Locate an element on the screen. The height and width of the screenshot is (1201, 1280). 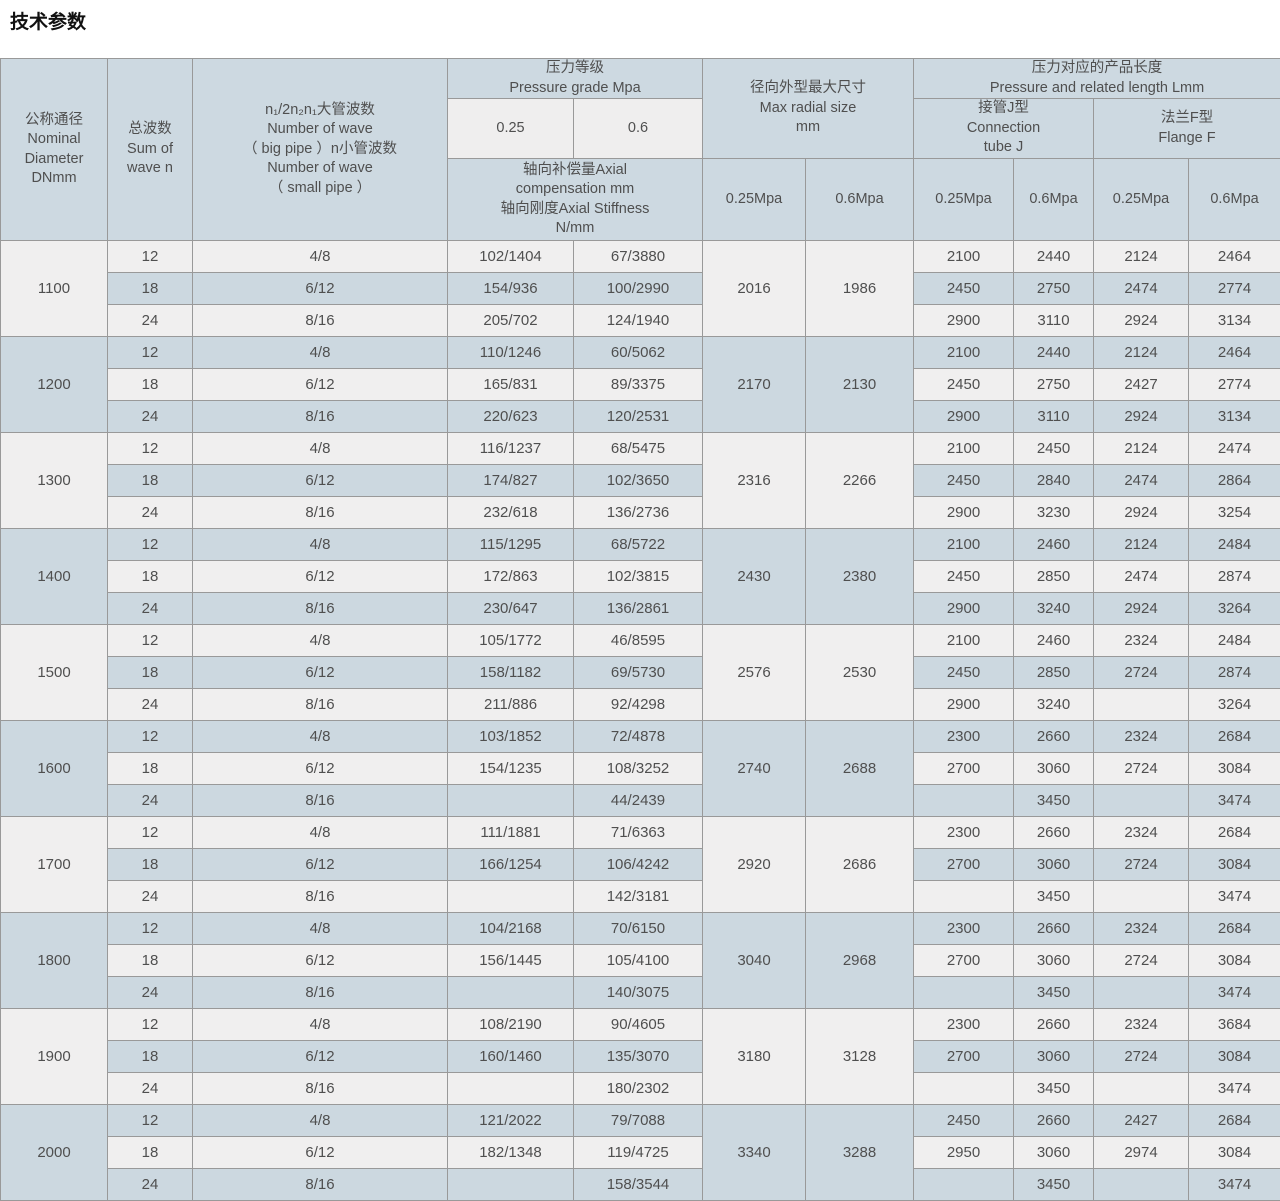
cell-axial-025: 158/1182 is located at coordinates (511, 673).